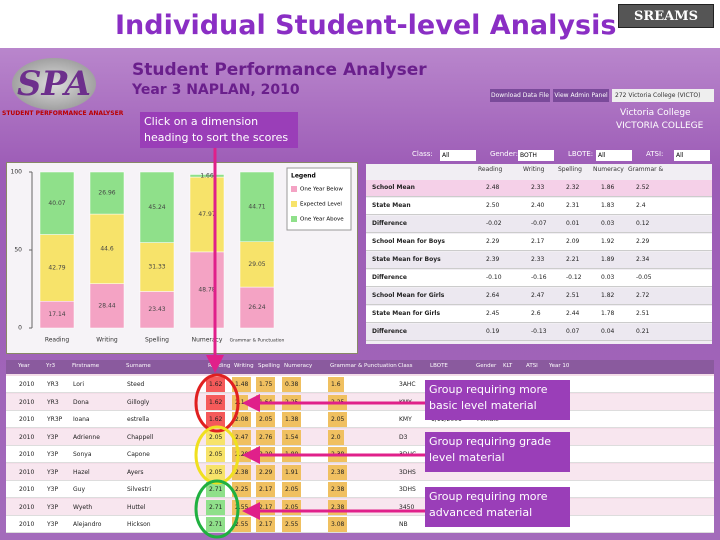 Image resolution: width=720 pixels, height=540 pixels. What do you see at coordinates (363, 366) in the screenshot?
I see `column-header: Grammar & Punctuation` at bounding box center [363, 366].